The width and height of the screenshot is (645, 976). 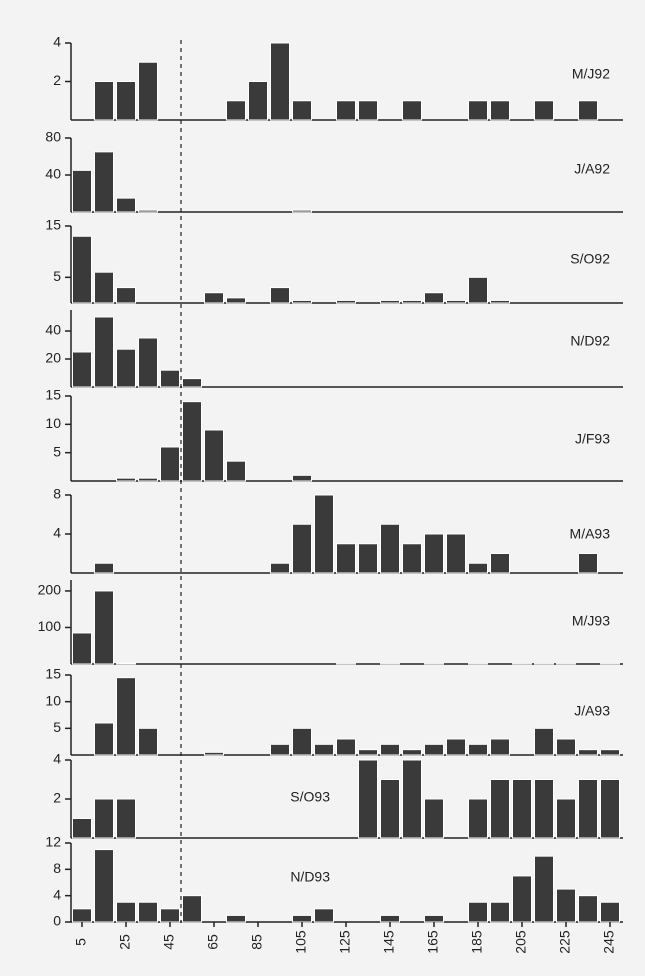 What do you see at coordinates (590, 259) in the screenshot?
I see `panel-label: S/O92` at bounding box center [590, 259].